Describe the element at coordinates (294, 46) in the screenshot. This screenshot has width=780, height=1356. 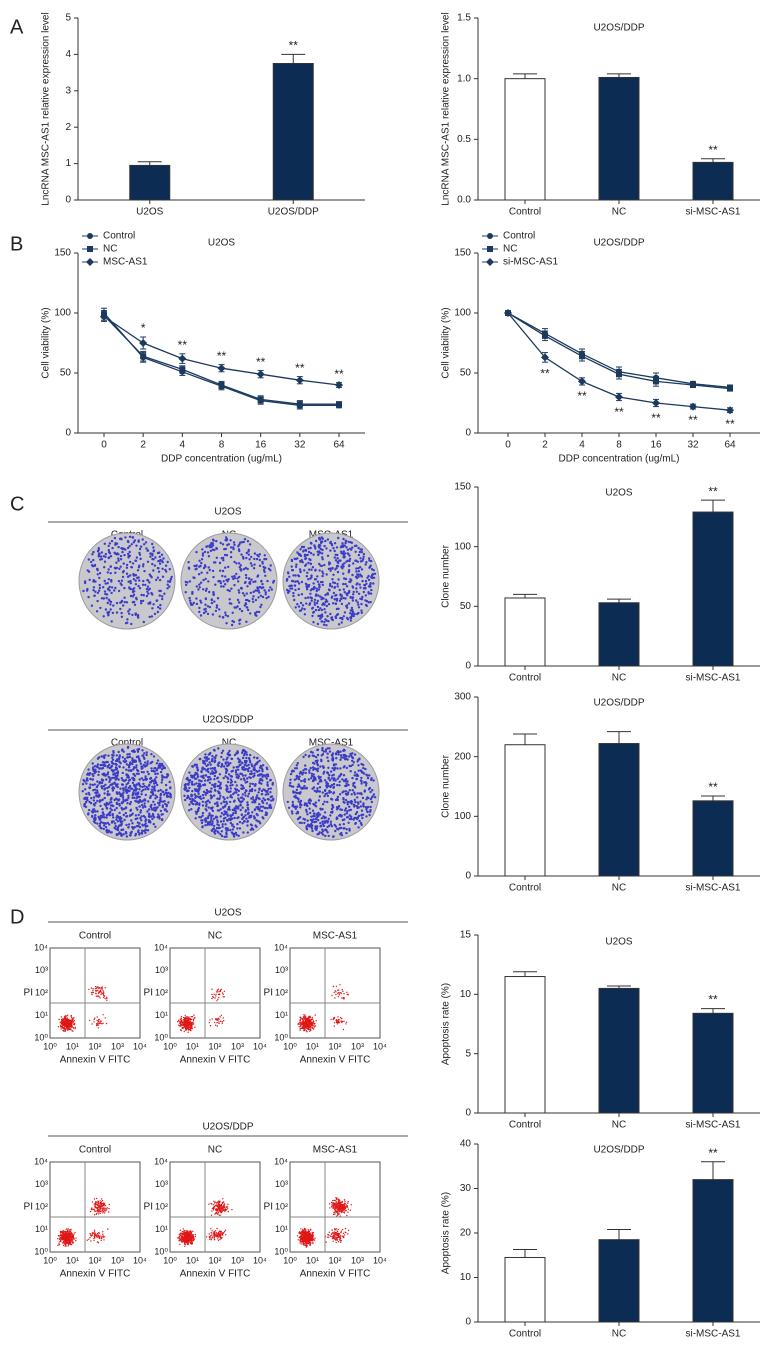
I see `significance: **` at that location.